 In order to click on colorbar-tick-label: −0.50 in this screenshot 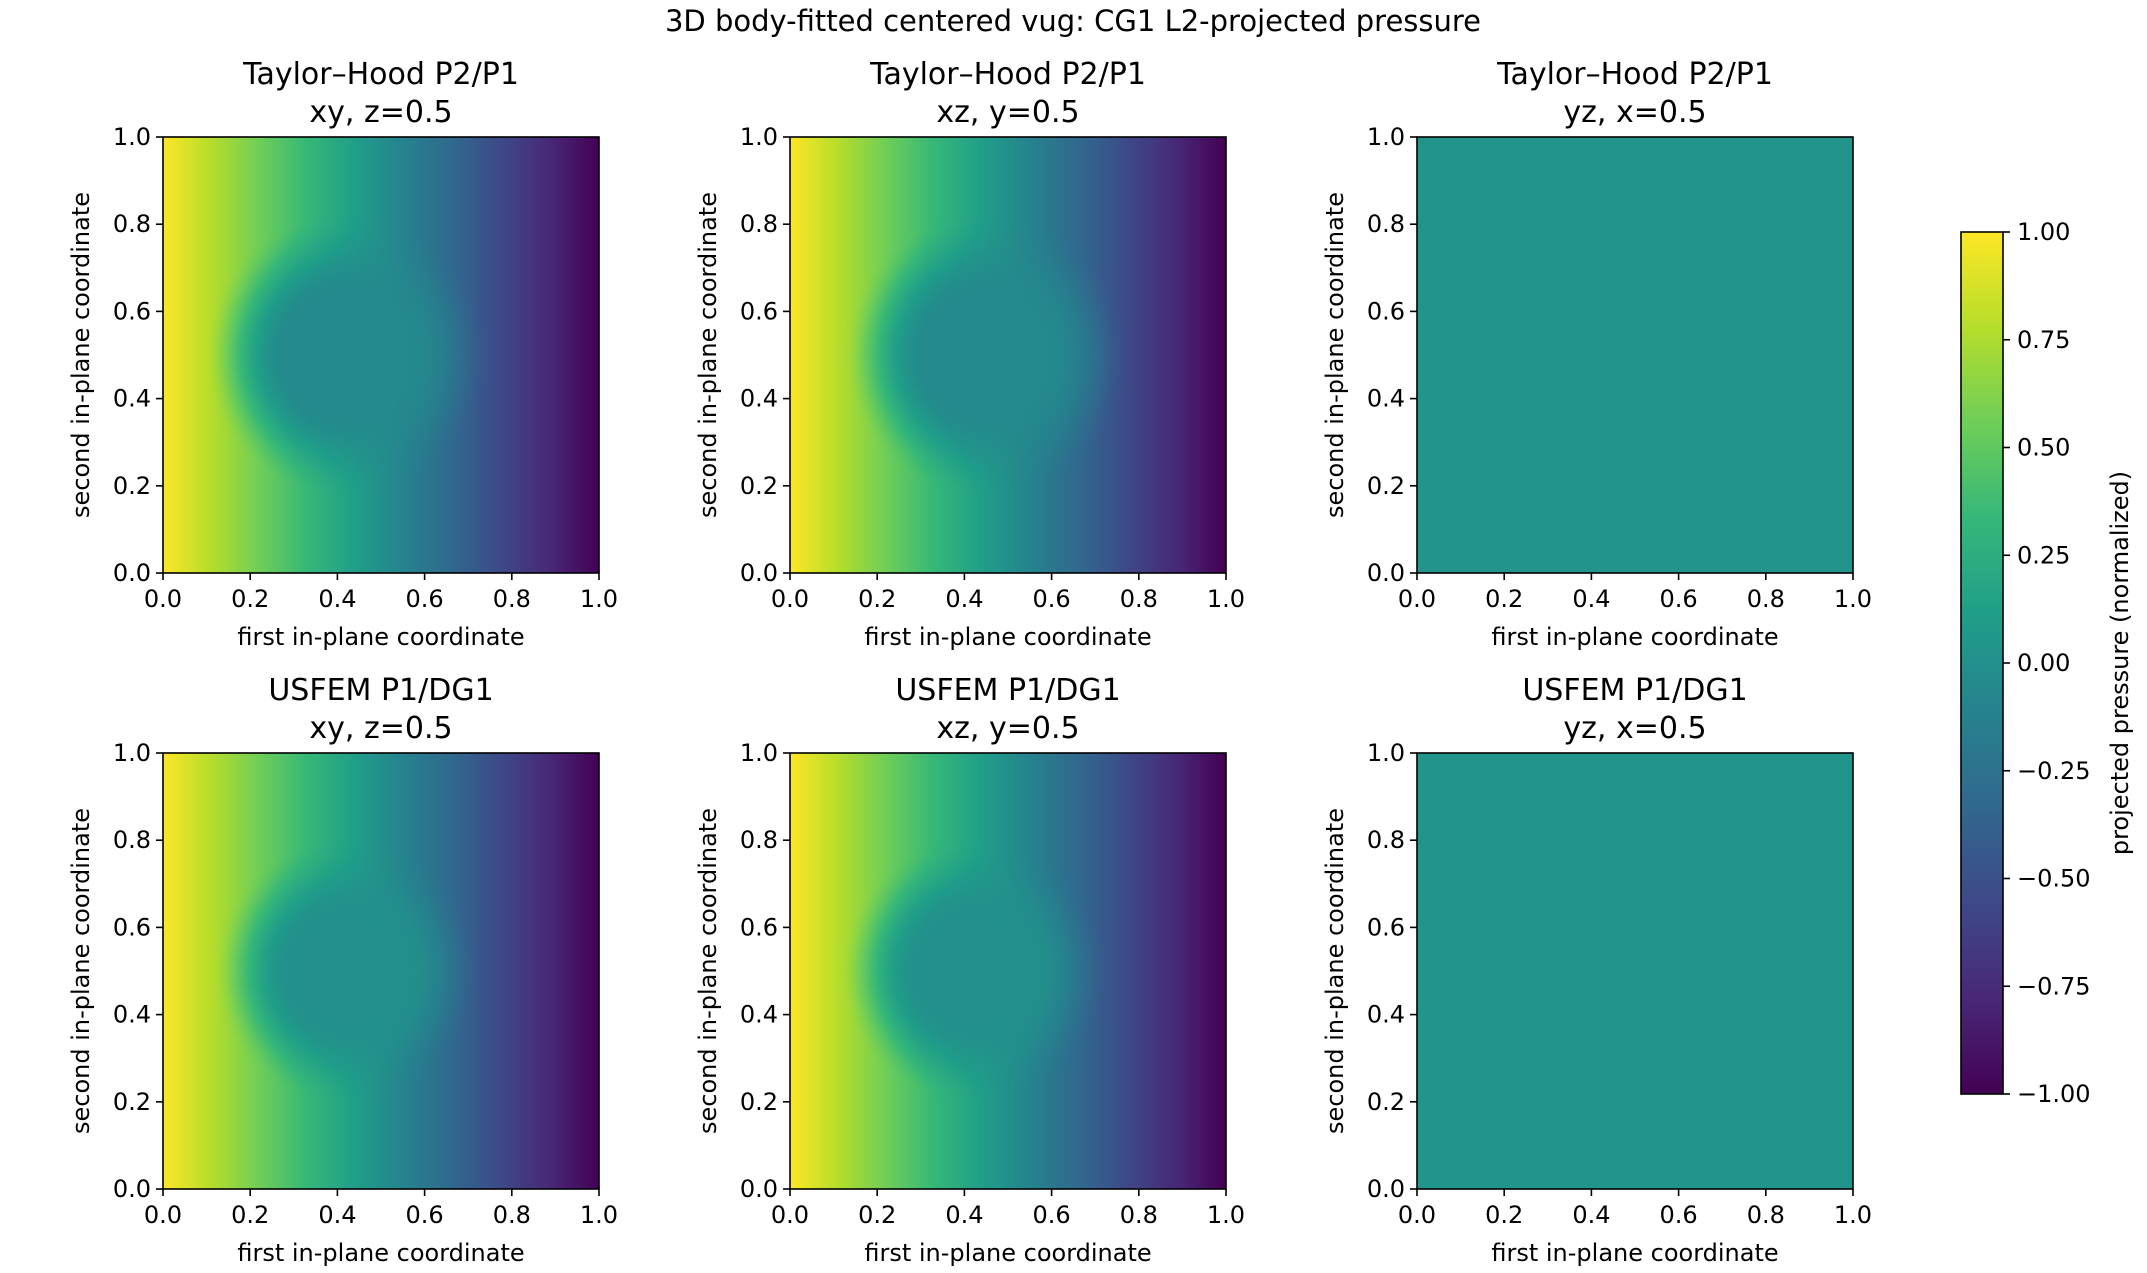, I will do `click(2054, 879)`.